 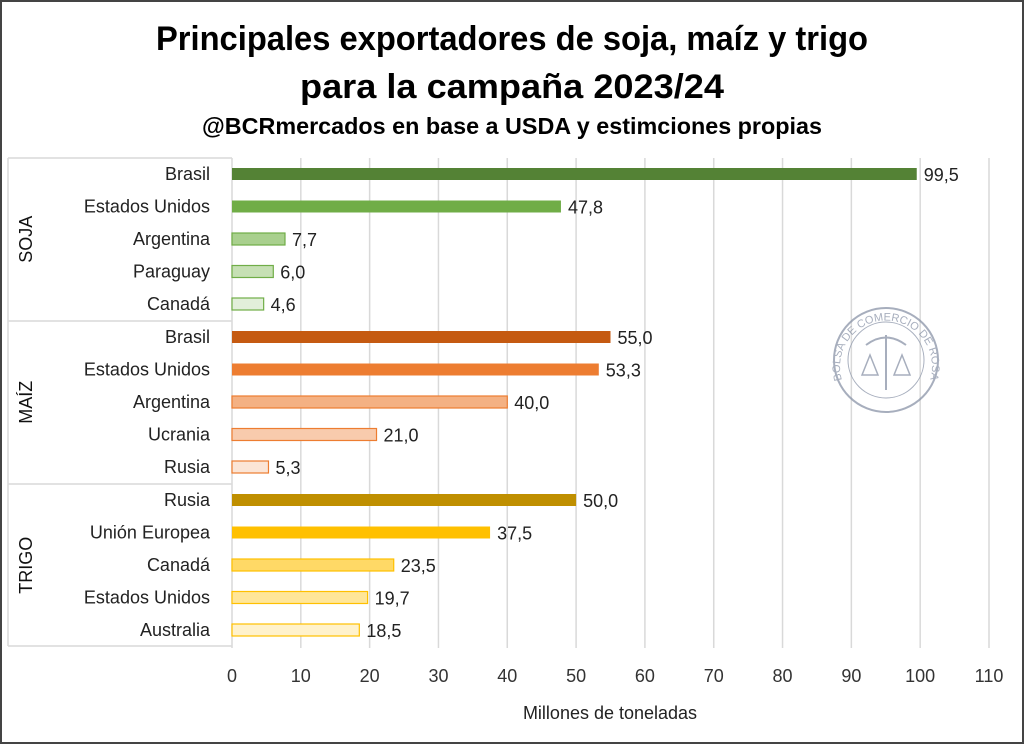 What do you see at coordinates (610, 713) in the screenshot?
I see `x-axis-label: Millones de toneladas` at bounding box center [610, 713].